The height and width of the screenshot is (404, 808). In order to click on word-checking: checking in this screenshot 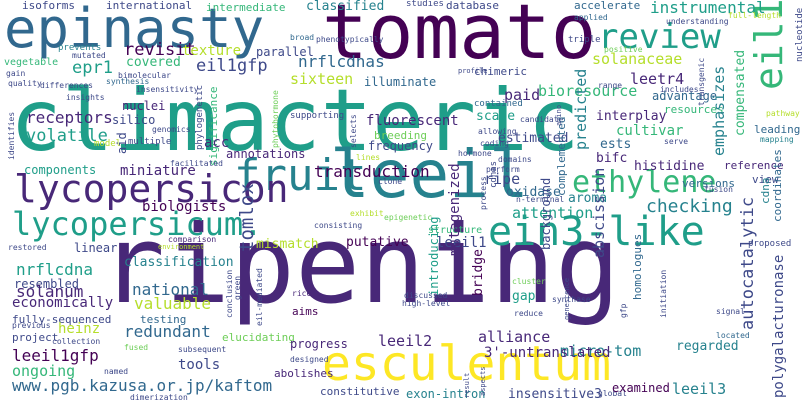, I will do `click(689, 206)`.